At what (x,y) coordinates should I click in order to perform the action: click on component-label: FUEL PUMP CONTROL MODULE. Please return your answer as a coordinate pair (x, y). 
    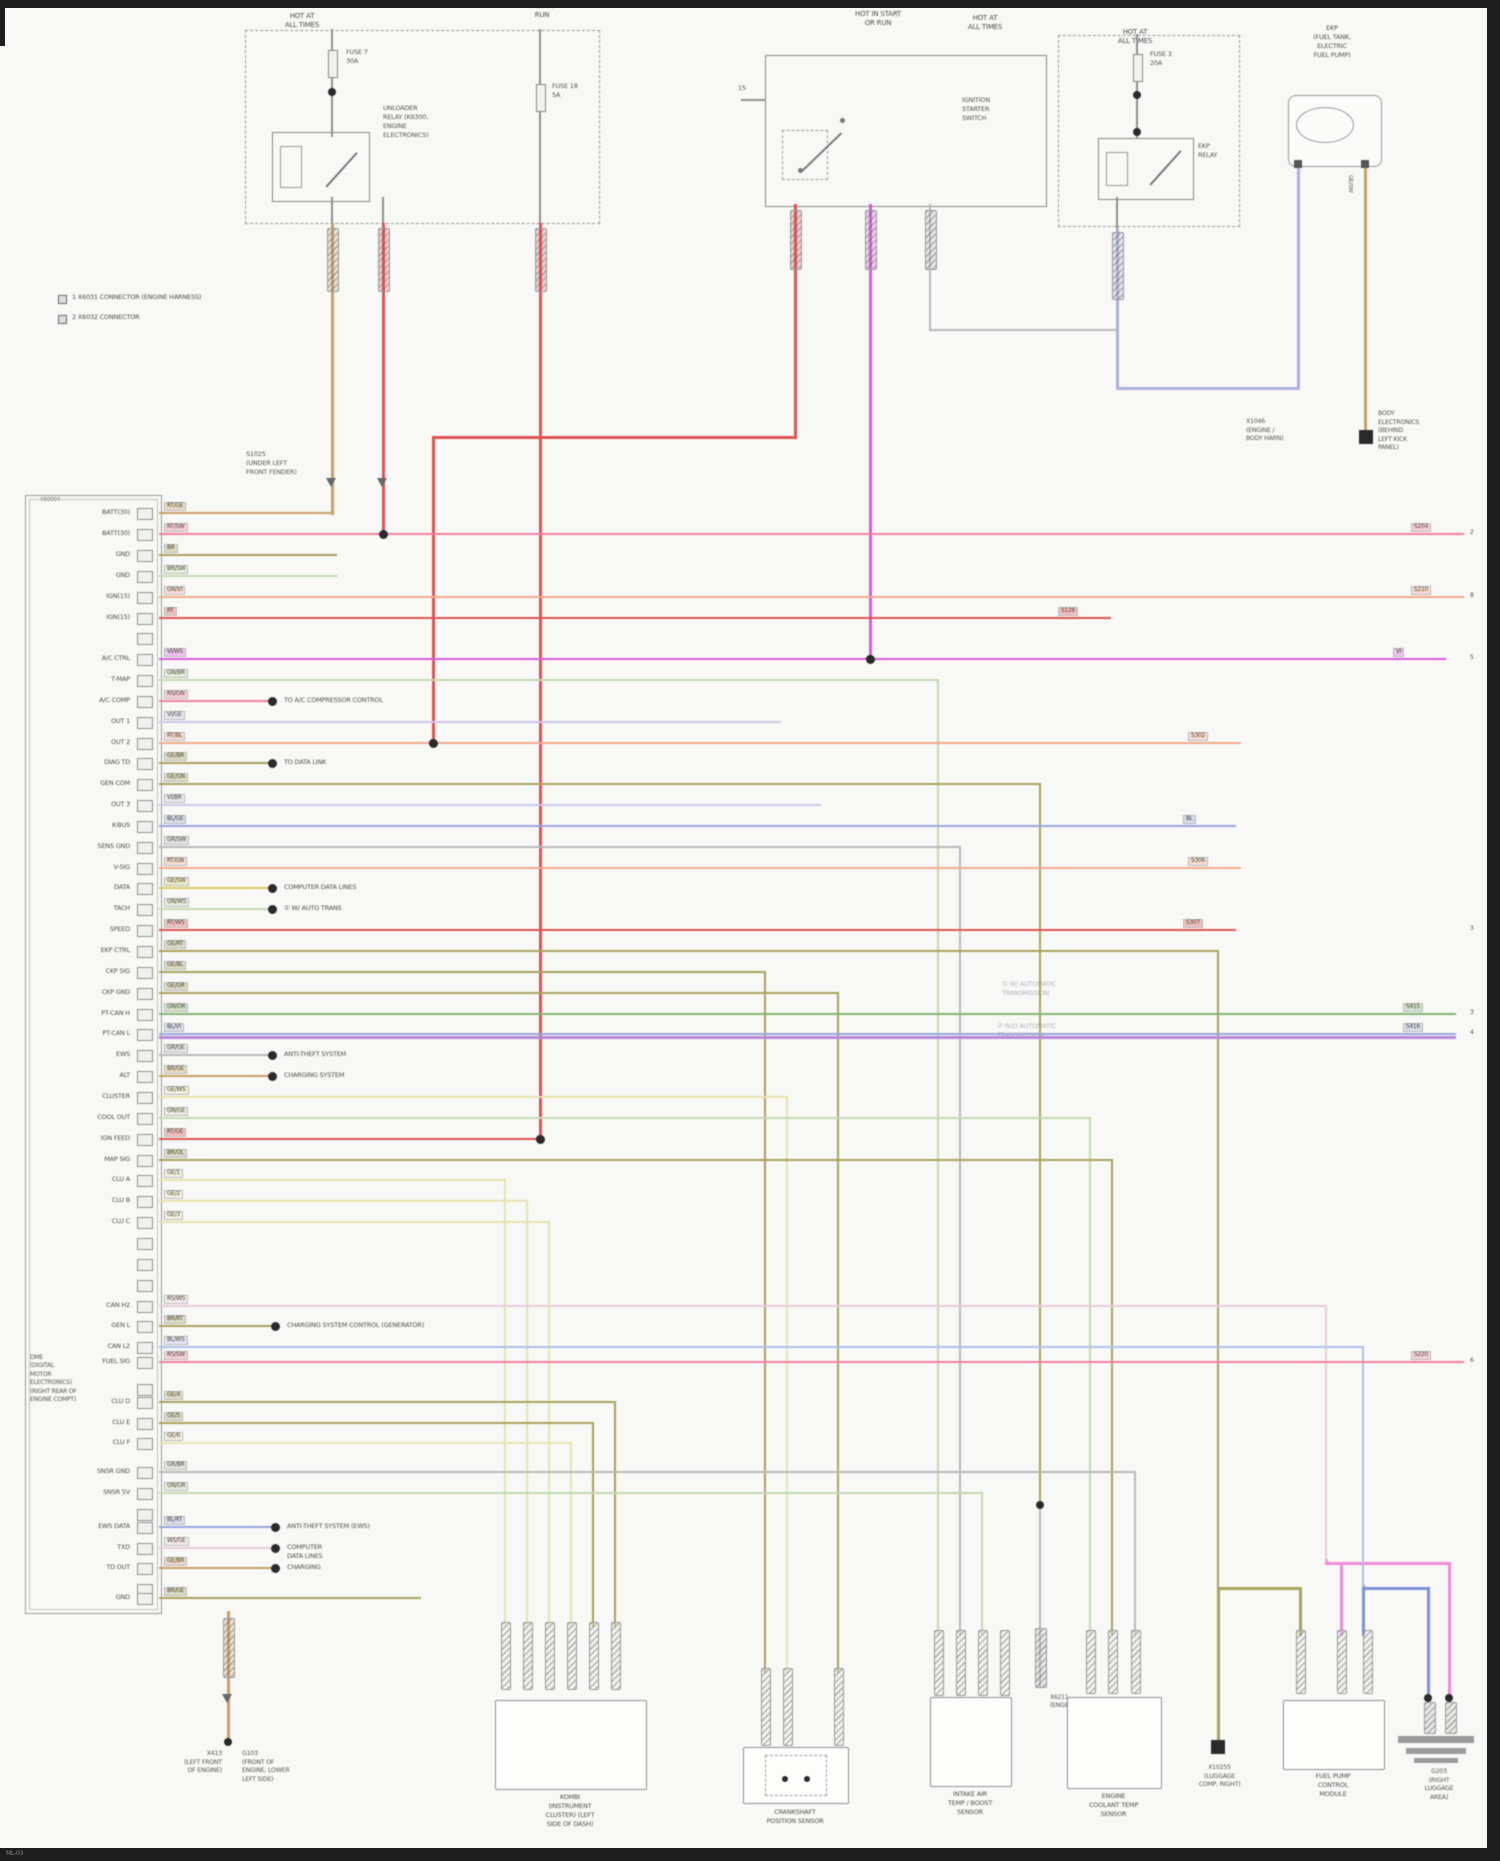
    Looking at the image, I should click on (1333, 1785).